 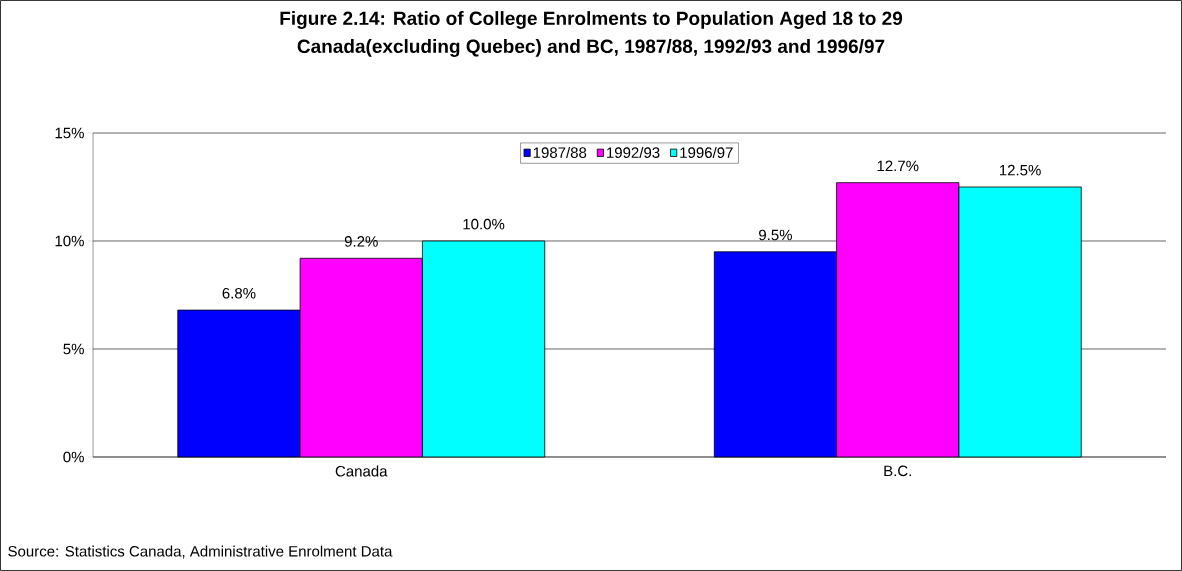 I want to click on legend-label: 1996/97, so click(x=706, y=152).